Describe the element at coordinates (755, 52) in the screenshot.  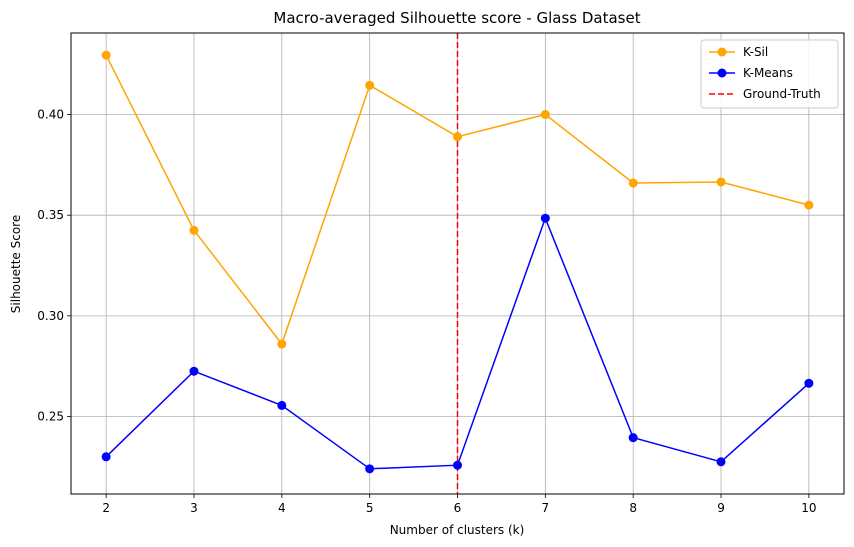
I see `legend-label-k-sil: K-Sil` at that location.